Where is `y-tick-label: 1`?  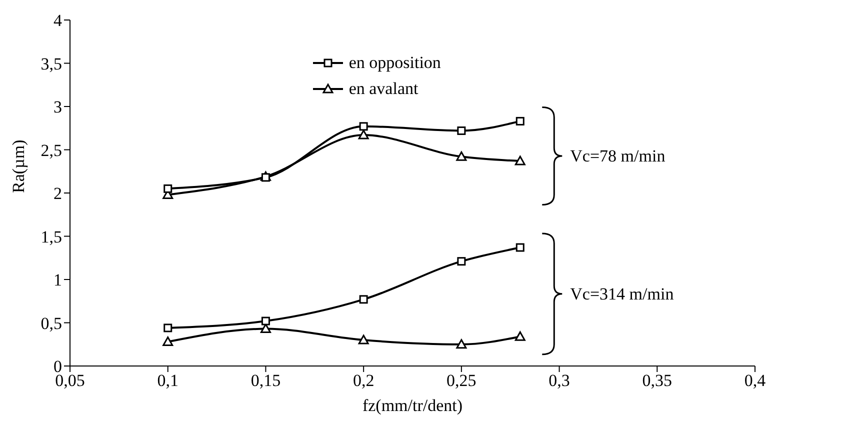
y-tick-label: 1 is located at coordinates (58, 280).